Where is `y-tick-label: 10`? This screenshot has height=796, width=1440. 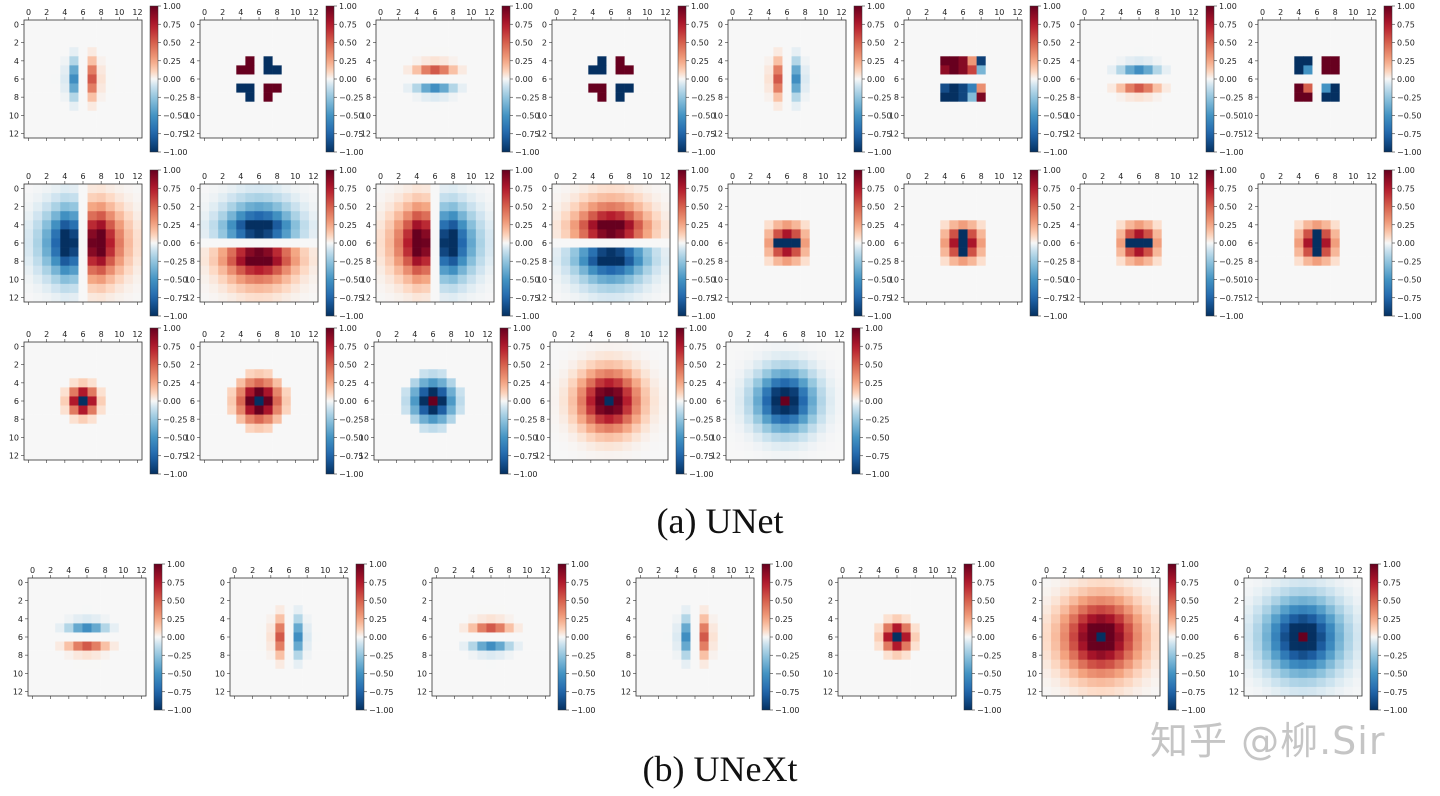 y-tick-label: 10 is located at coordinates (540, 437).